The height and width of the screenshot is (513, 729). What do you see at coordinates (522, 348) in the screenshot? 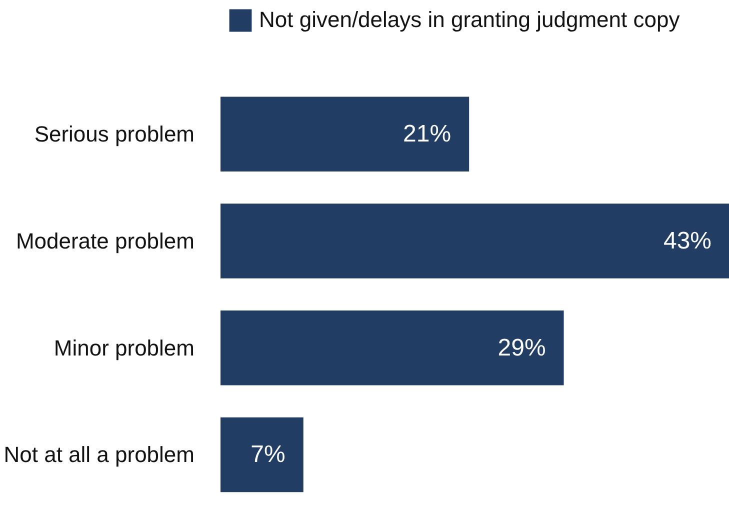
I see `data-label: 29%` at bounding box center [522, 348].